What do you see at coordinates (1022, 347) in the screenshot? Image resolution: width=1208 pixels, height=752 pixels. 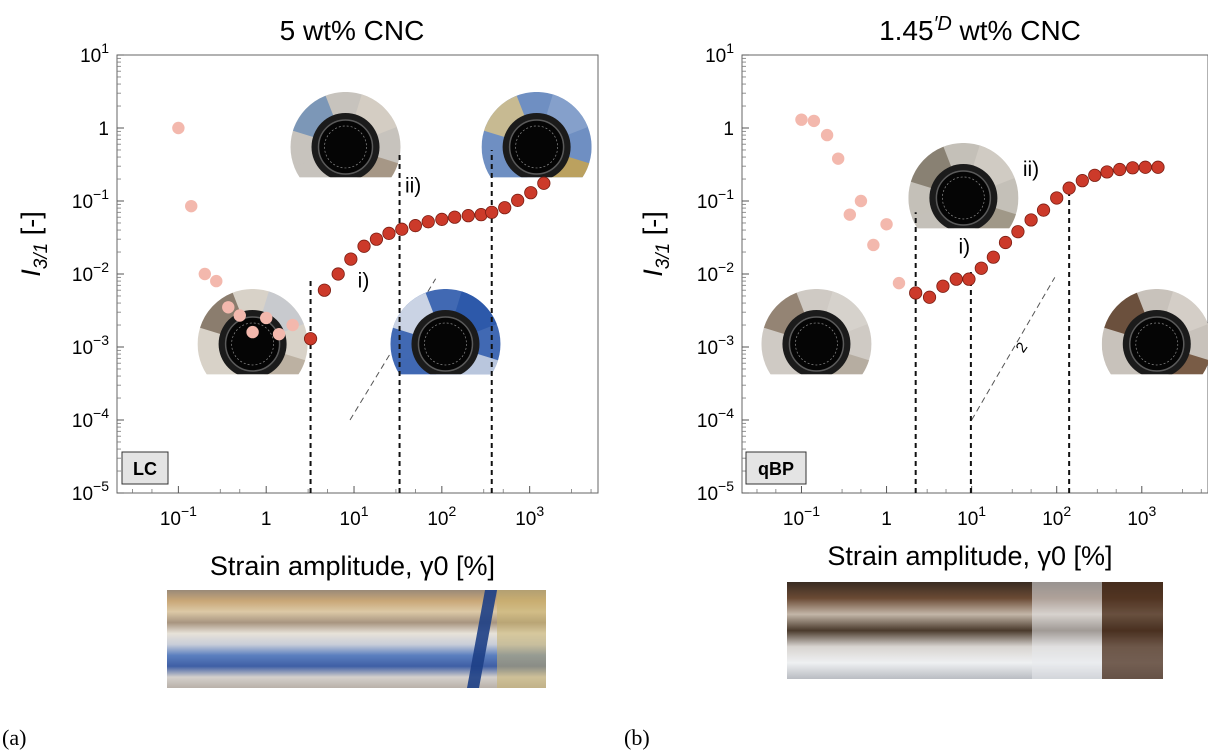 I see `slope-label: 2` at bounding box center [1022, 347].